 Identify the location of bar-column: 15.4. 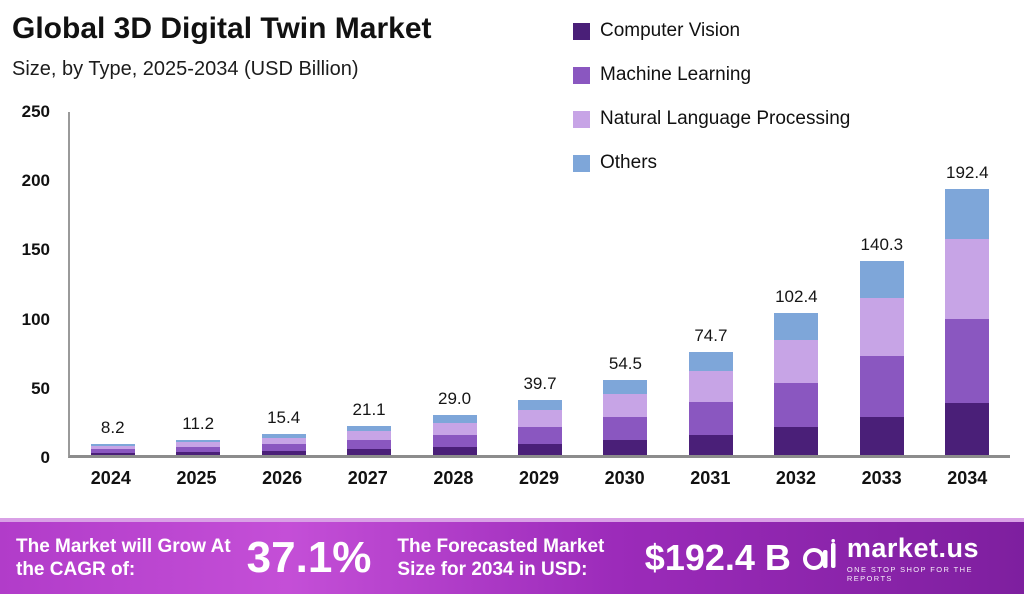
(283, 431).